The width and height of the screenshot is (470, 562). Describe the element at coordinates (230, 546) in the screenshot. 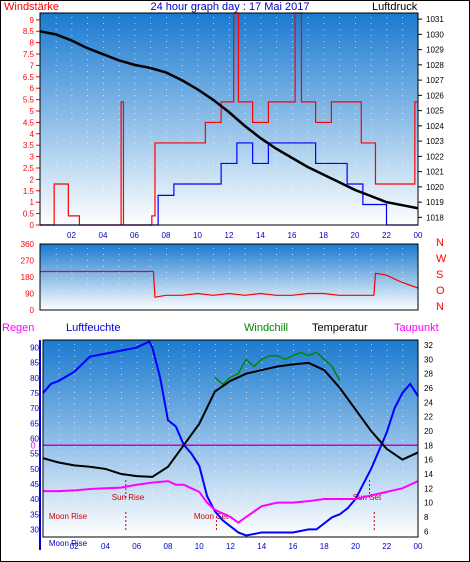

I see `climate-x-tick-label: 12` at that location.